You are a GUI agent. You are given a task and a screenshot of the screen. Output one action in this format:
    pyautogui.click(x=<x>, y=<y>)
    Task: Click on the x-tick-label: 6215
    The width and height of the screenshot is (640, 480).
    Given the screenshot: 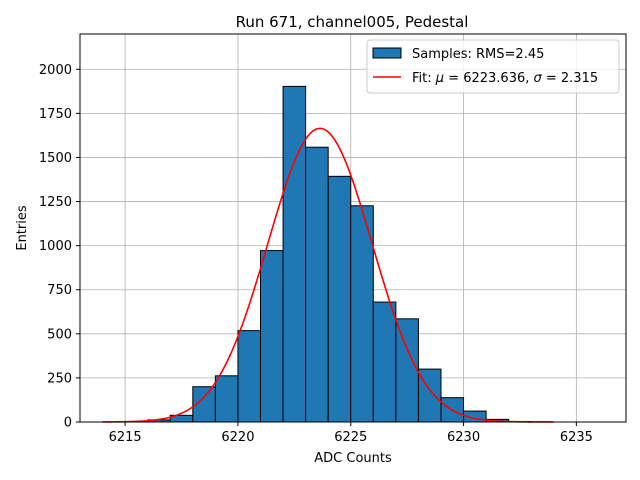 What is the action you would take?
    pyautogui.click(x=125, y=437)
    